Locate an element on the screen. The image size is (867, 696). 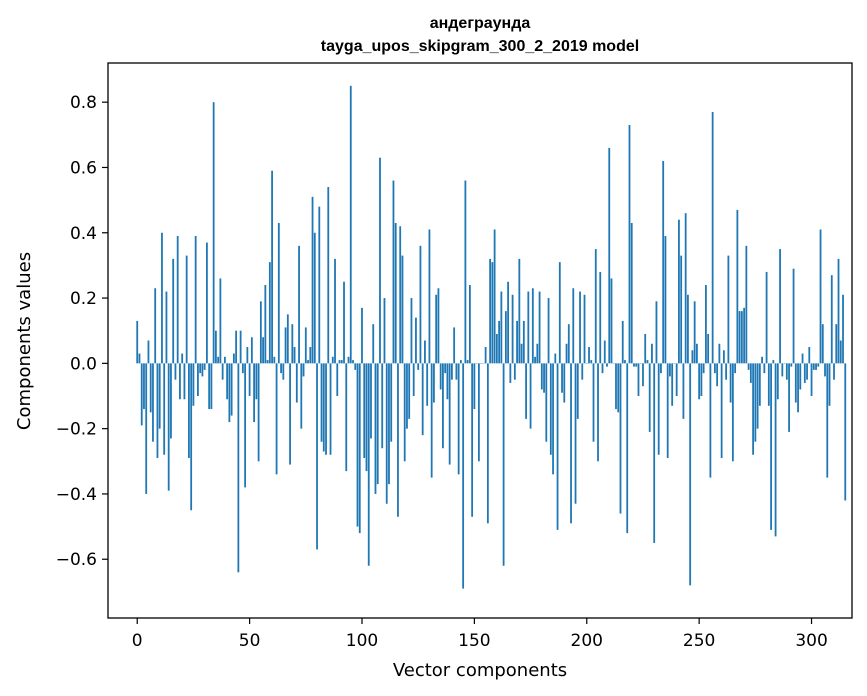
chart-subtitle: tayga_upos_skipgram_300_2_2019 model is located at coordinates (480, 46).